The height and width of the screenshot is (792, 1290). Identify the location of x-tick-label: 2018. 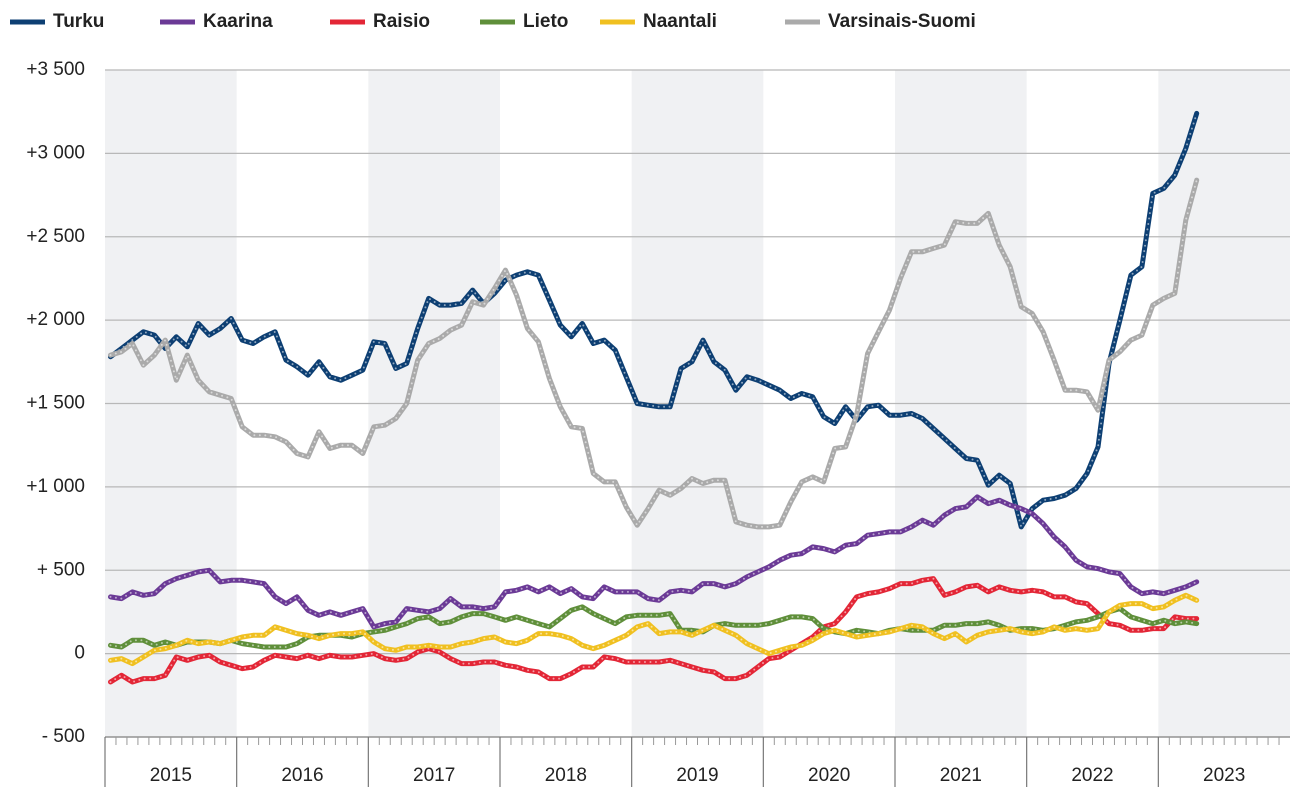
(566, 775).